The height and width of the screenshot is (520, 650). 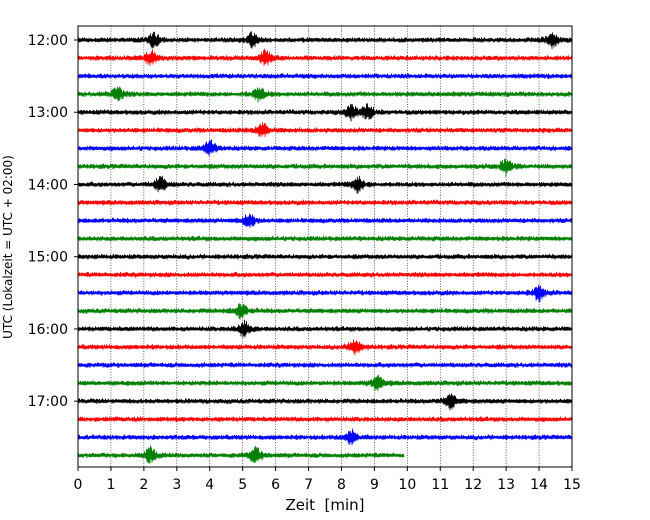 I want to click on x-tick-label: 12, so click(x=473, y=485).